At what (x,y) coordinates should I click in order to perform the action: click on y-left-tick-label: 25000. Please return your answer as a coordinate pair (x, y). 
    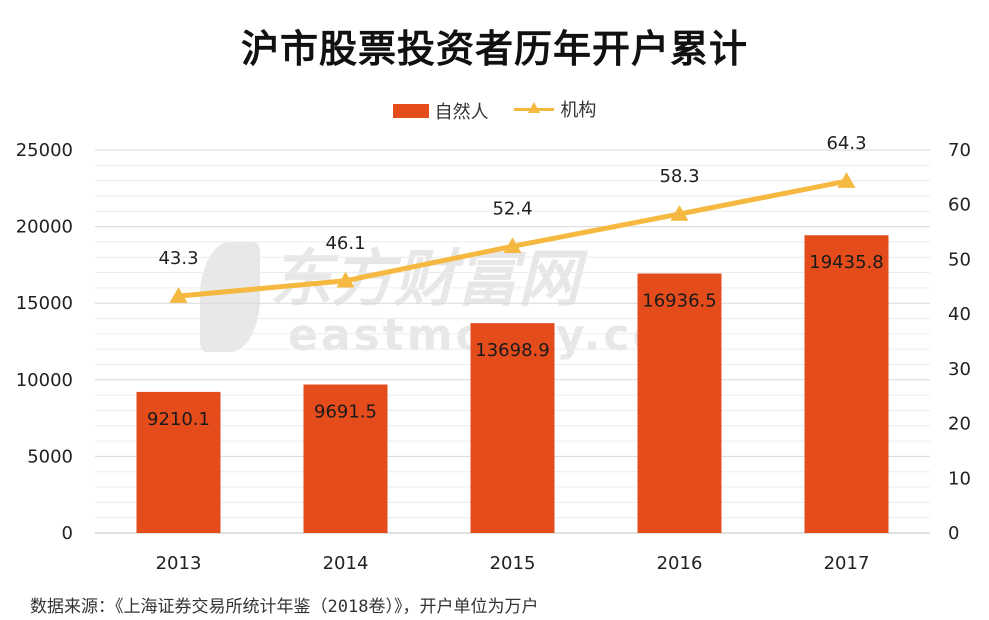
    Looking at the image, I should click on (44, 150).